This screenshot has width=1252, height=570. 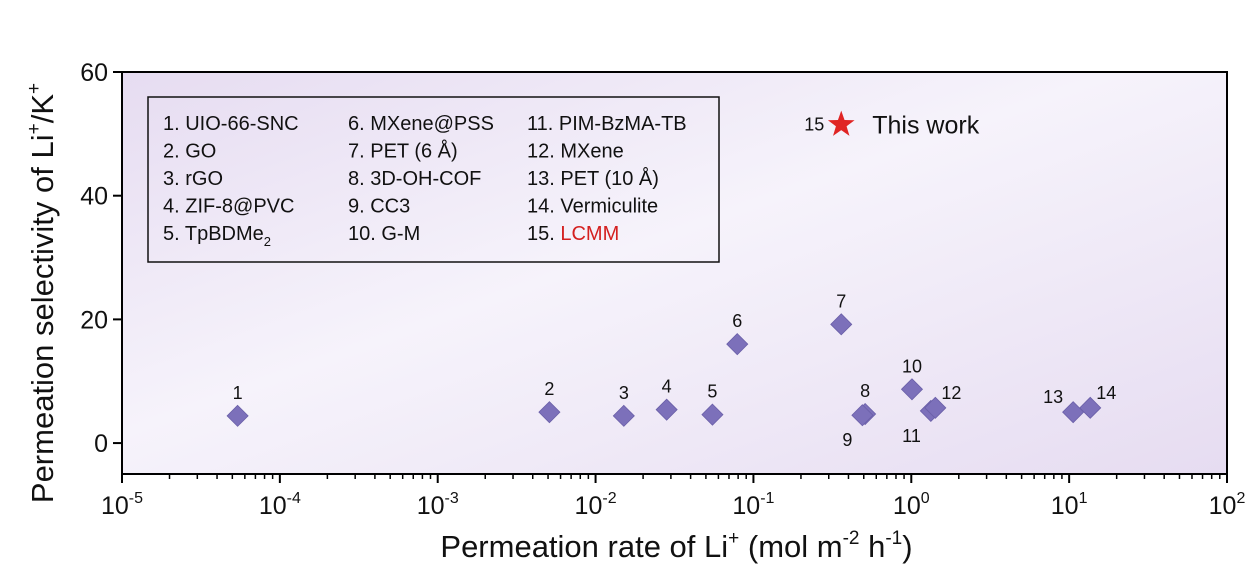 I want to click on legend-entry: 8. 3D-OH-COF, so click(x=414, y=179).